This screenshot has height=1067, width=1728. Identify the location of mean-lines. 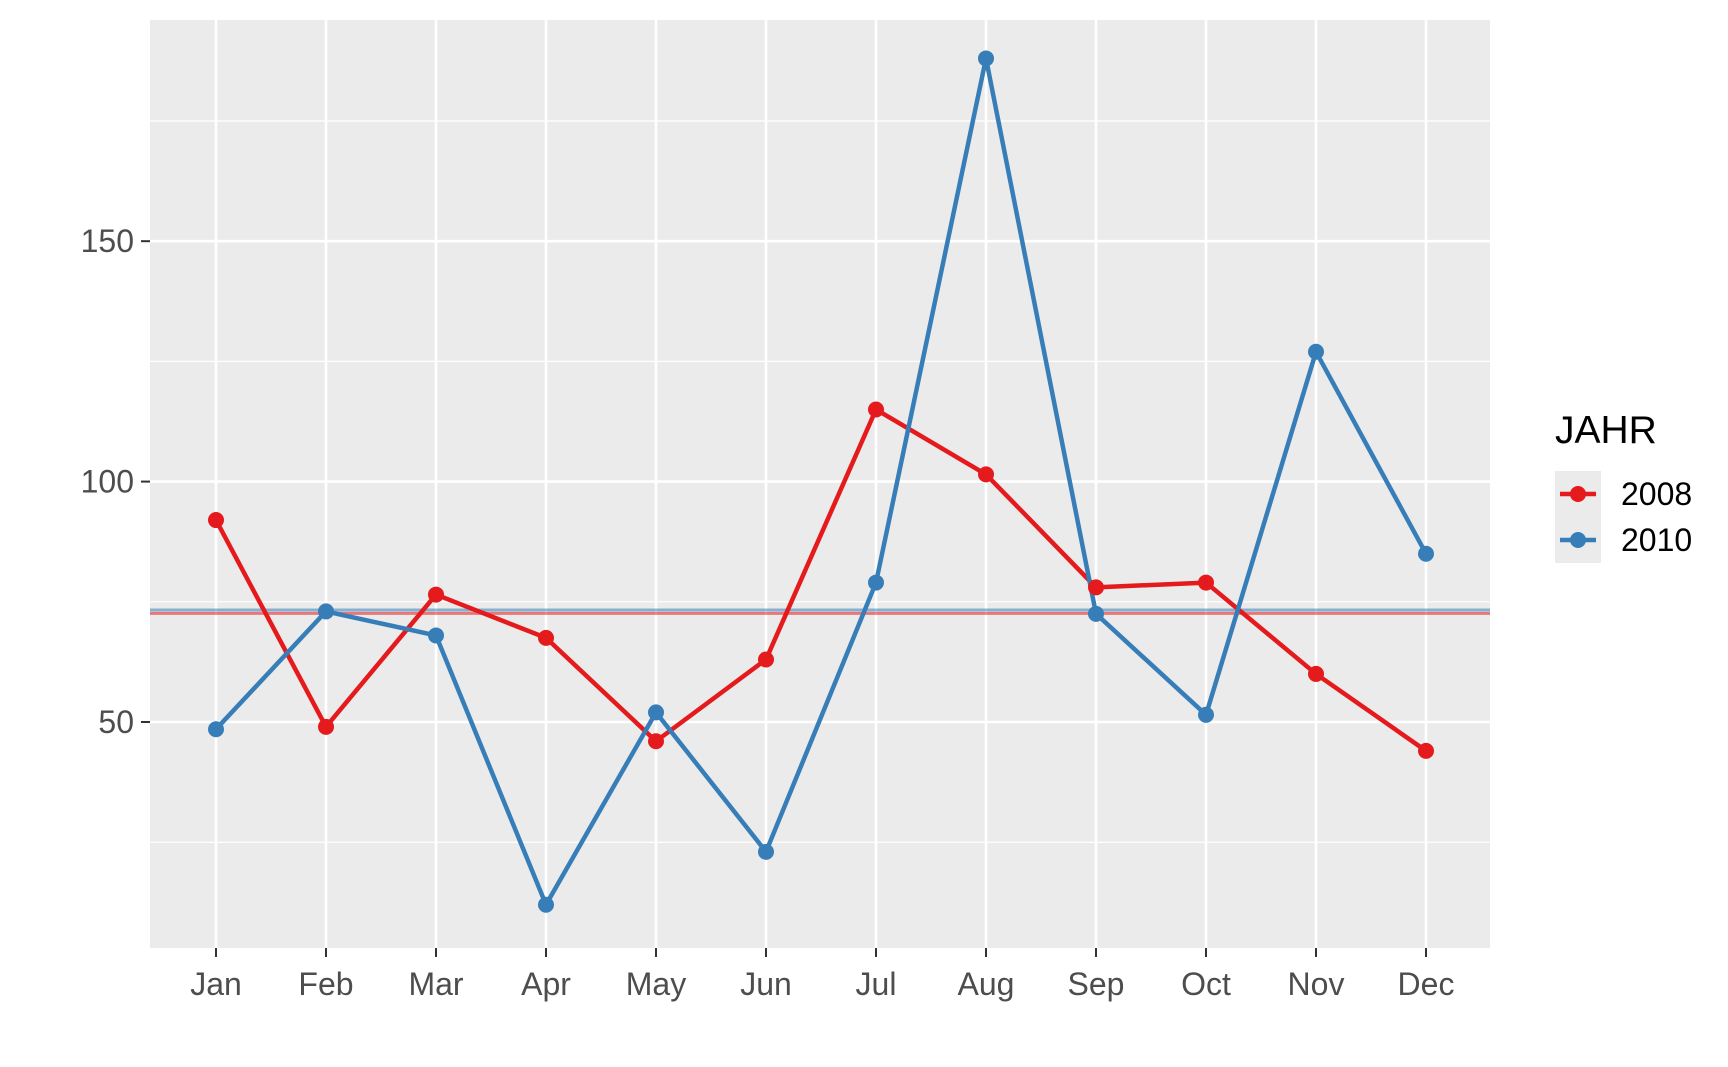
(820, 611).